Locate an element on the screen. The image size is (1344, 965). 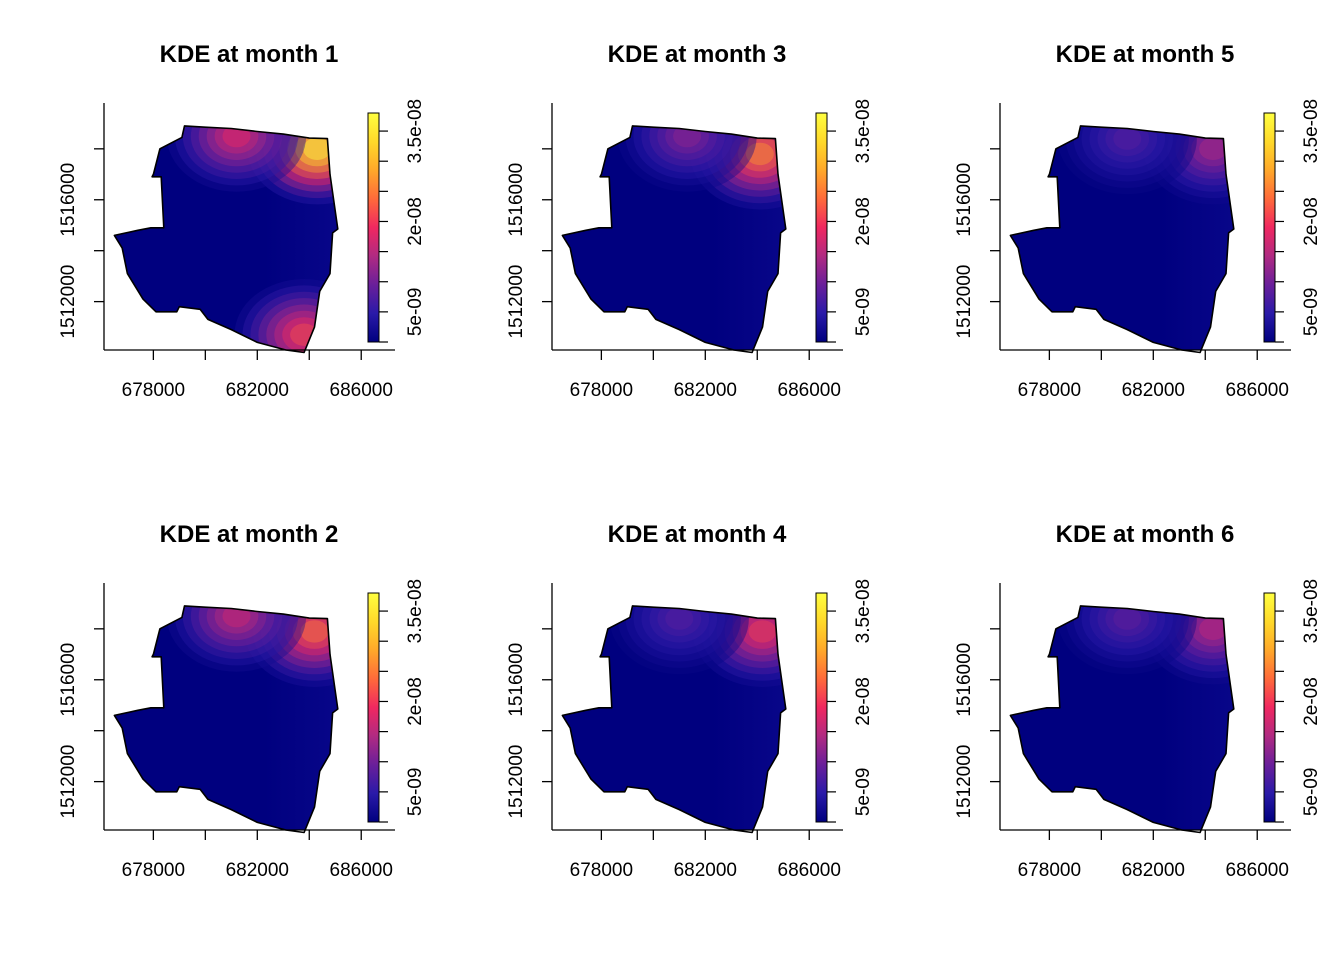
panel-title: KDE at month 6 is located at coordinates (1145, 534).